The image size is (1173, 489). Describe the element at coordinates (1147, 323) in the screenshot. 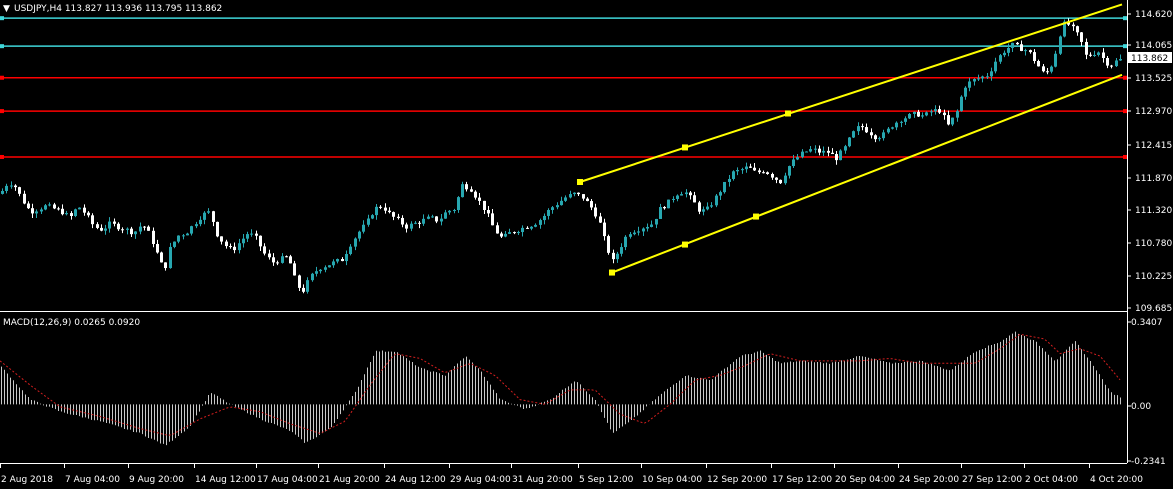

I see `macd-tick-label: 0.3407` at that location.